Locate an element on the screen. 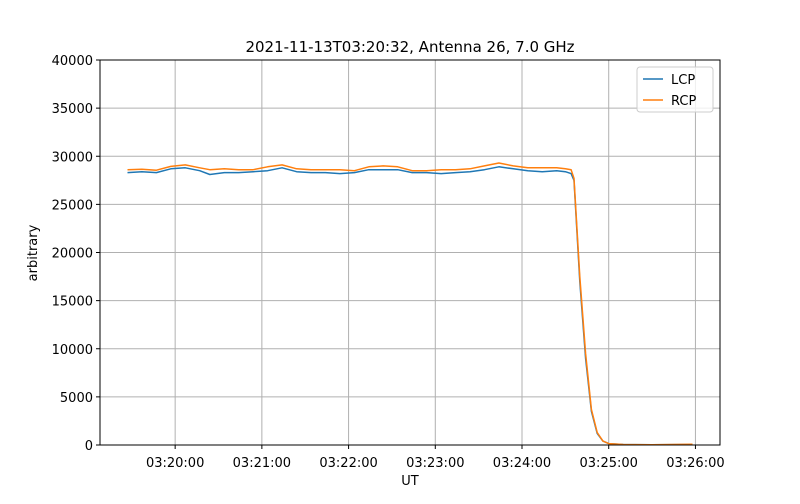  y-tick-label: 5000 is located at coordinates (76, 398).